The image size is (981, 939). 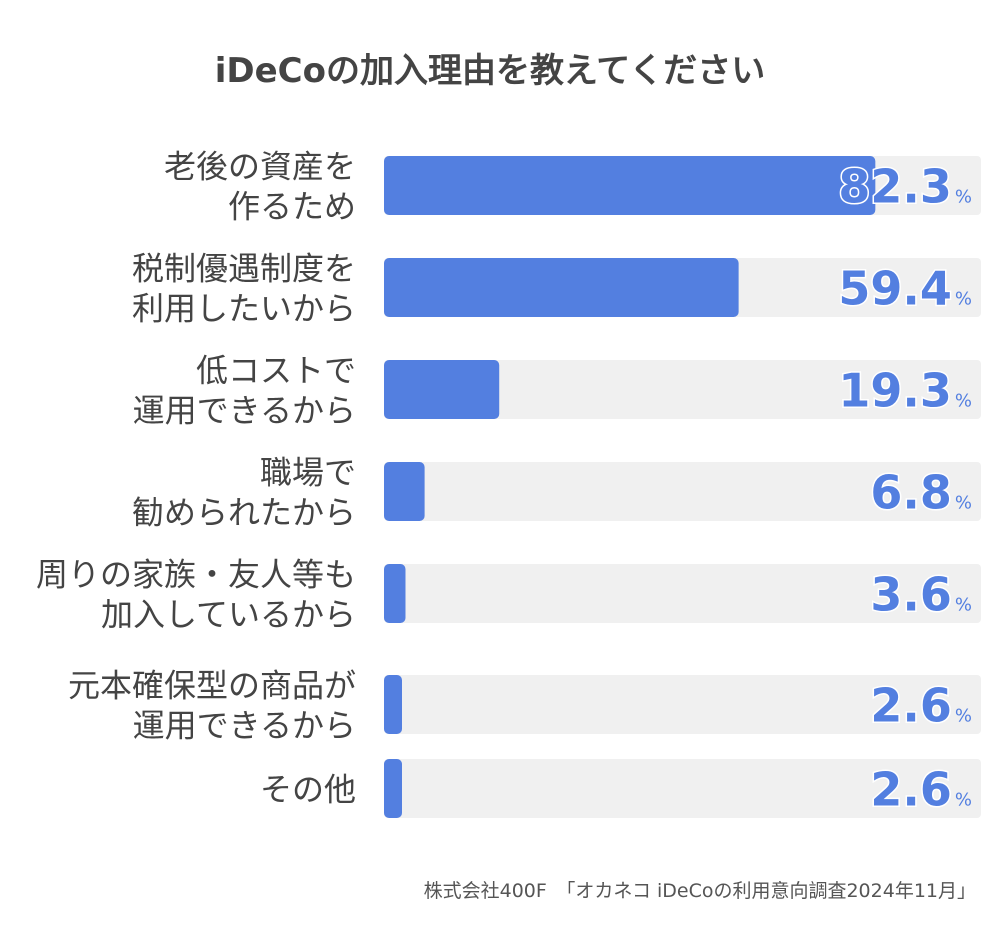 What do you see at coordinates (244, 493) in the screenshot?
I see `category-label: 職場で勧められたから` at bounding box center [244, 493].